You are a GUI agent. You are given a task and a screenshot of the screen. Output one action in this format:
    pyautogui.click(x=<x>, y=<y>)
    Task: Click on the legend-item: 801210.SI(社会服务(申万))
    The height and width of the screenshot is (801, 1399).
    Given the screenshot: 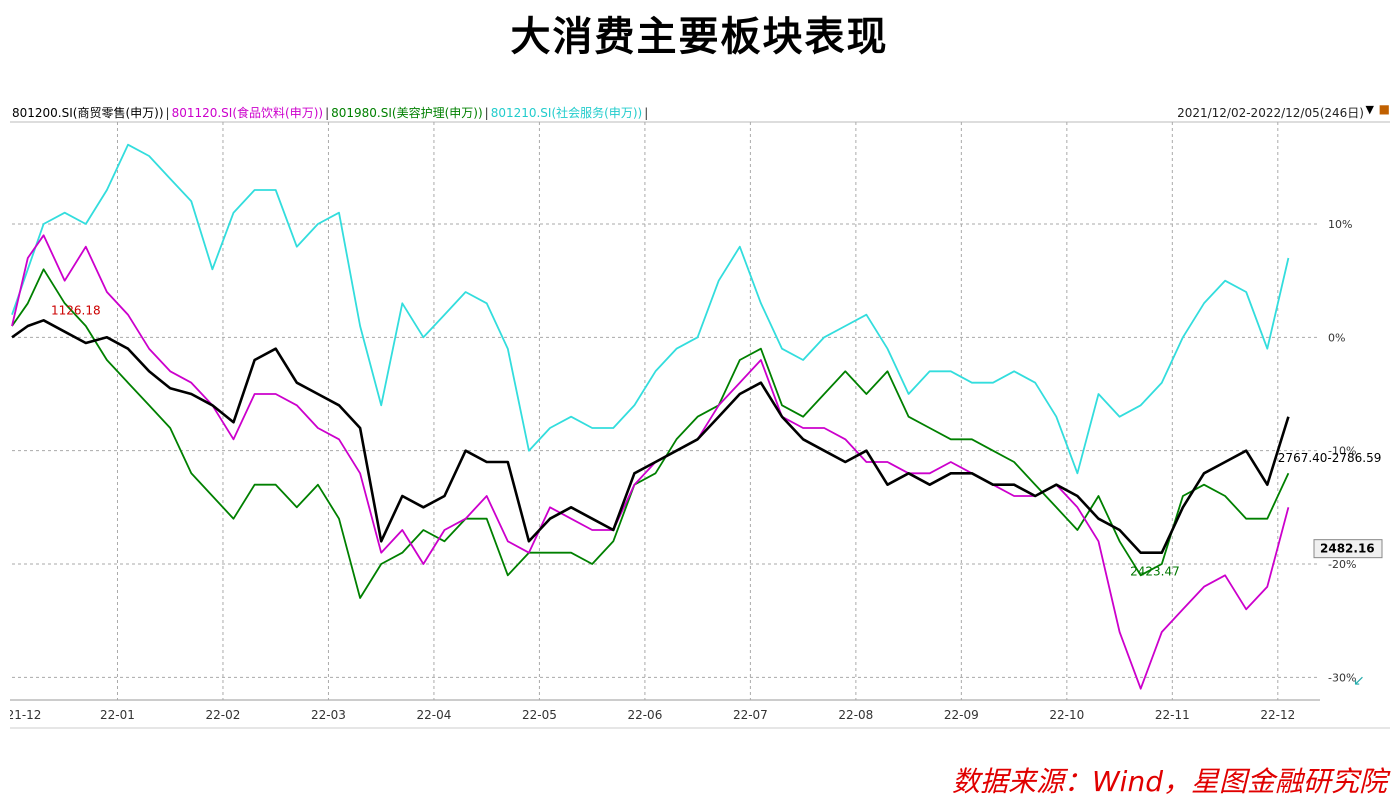 What is the action you would take?
    pyautogui.click(x=566, y=113)
    